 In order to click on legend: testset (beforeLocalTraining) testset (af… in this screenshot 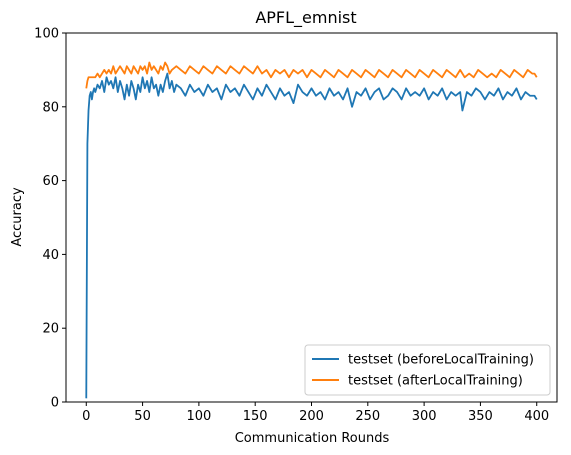, I will do `click(427, 370)`.